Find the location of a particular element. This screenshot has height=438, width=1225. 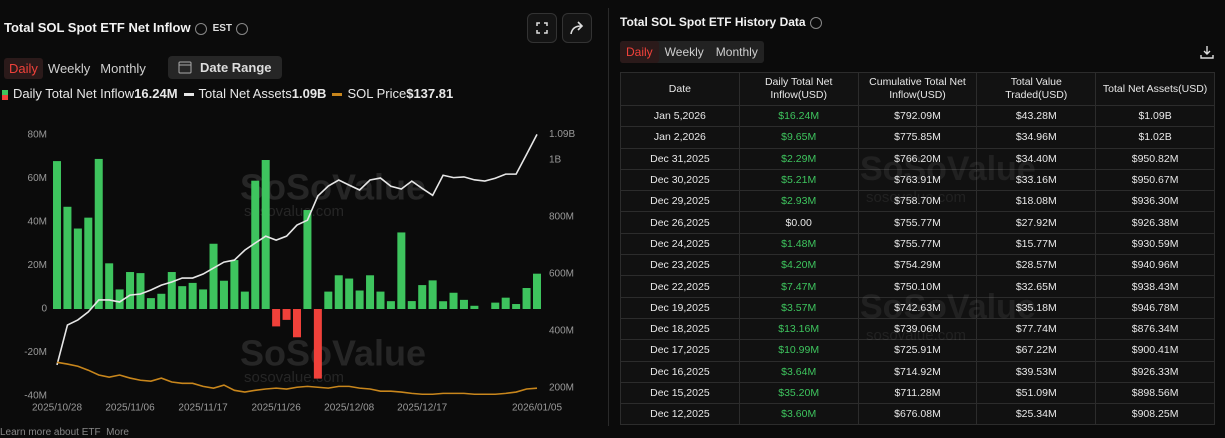

legend-value: $137.81 is located at coordinates (430, 93).